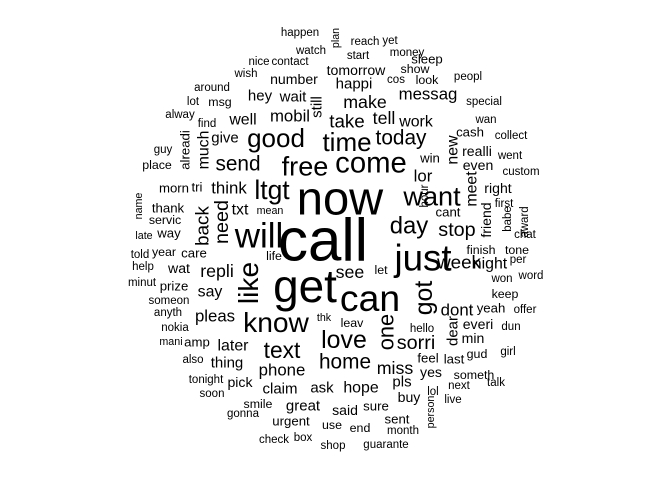  Describe the element at coordinates (174, 286) in the screenshot. I see `word-prize: prize` at that location.